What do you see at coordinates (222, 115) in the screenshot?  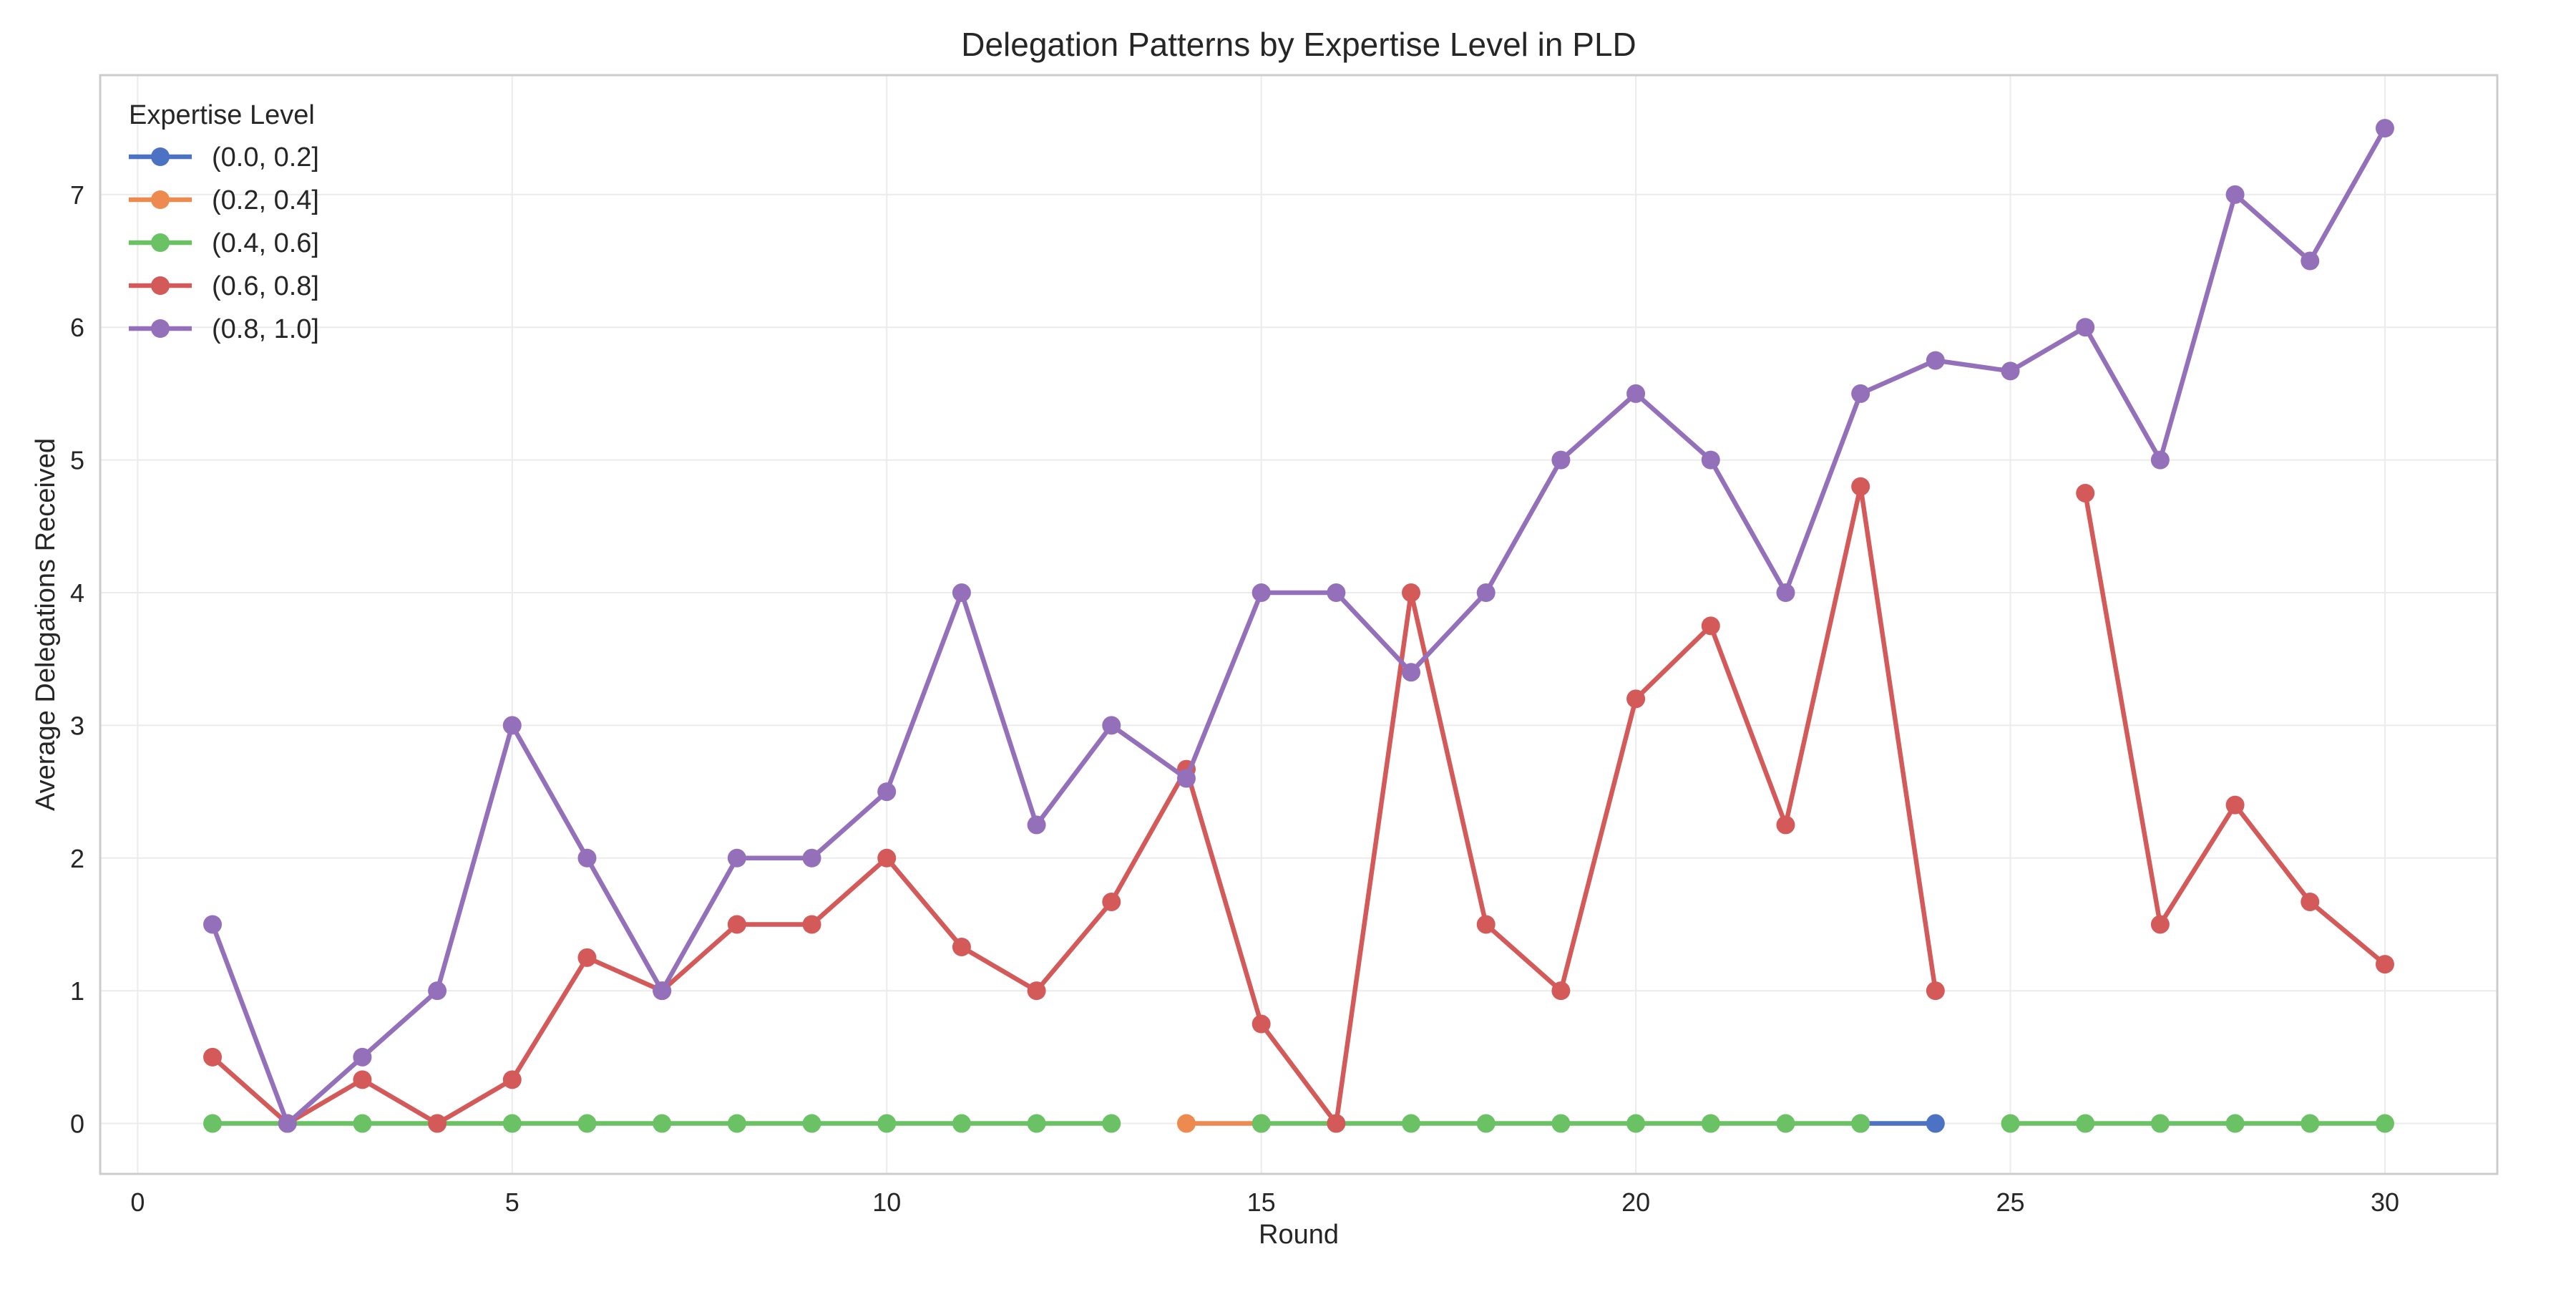 I see `legend-title: Expertise Level` at bounding box center [222, 115].